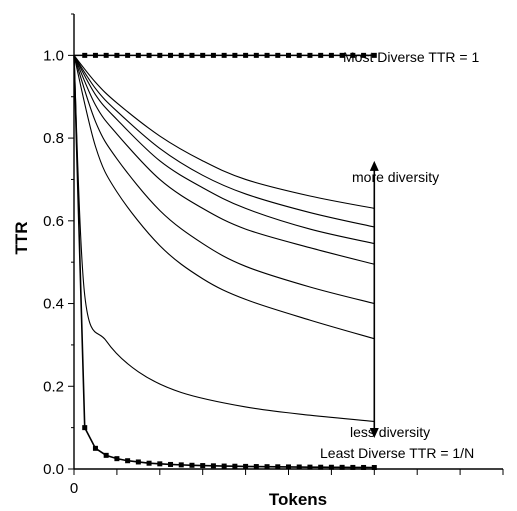 The width and height of the screenshot is (517, 511). What do you see at coordinates (397, 453) in the screenshot?
I see `lower-bound-label: Least Diverse TTR = 1/N` at bounding box center [397, 453].